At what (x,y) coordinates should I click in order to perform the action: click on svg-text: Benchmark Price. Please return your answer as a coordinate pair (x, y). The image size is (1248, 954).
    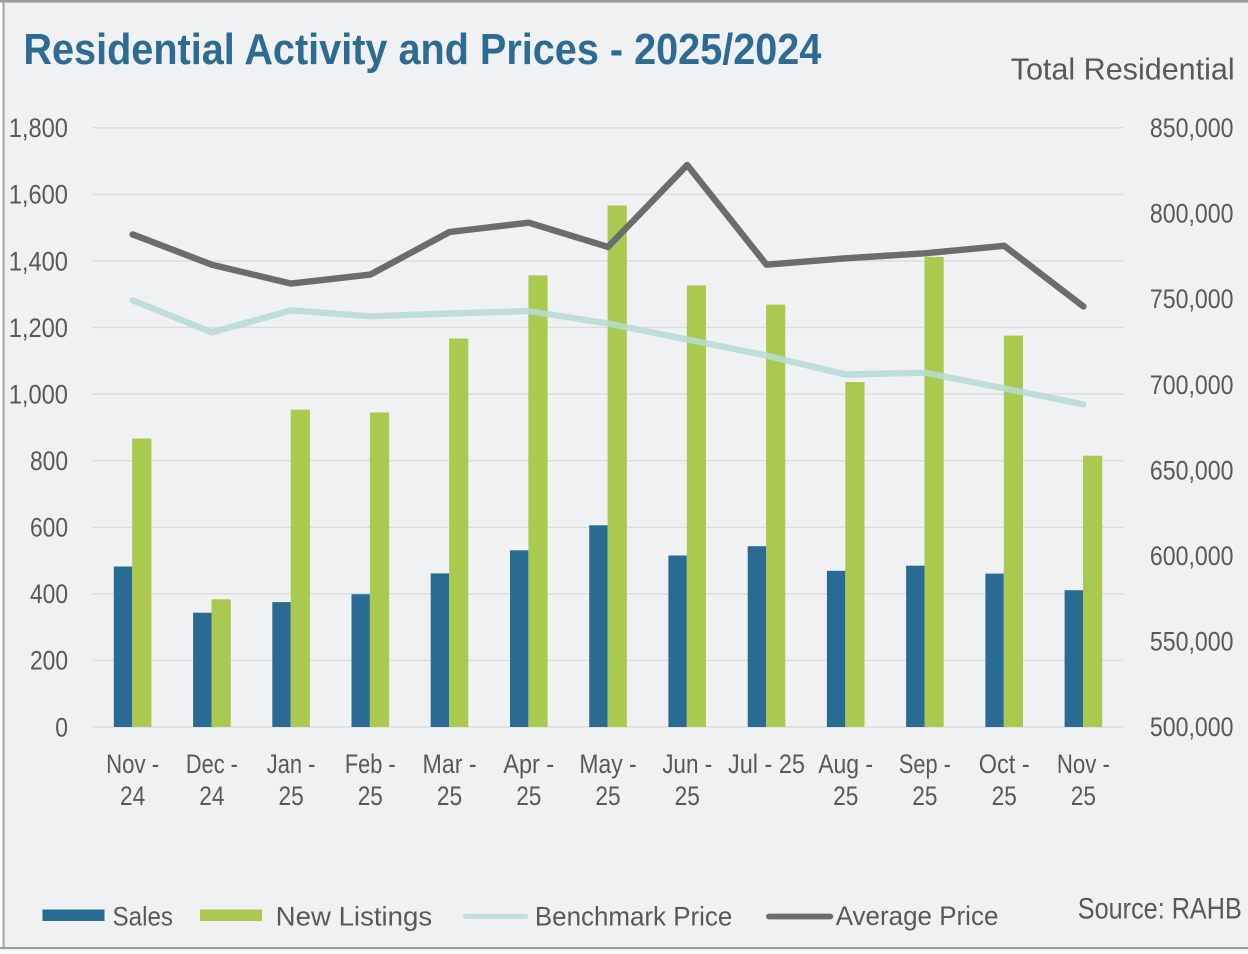
    Looking at the image, I should click on (633, 916).